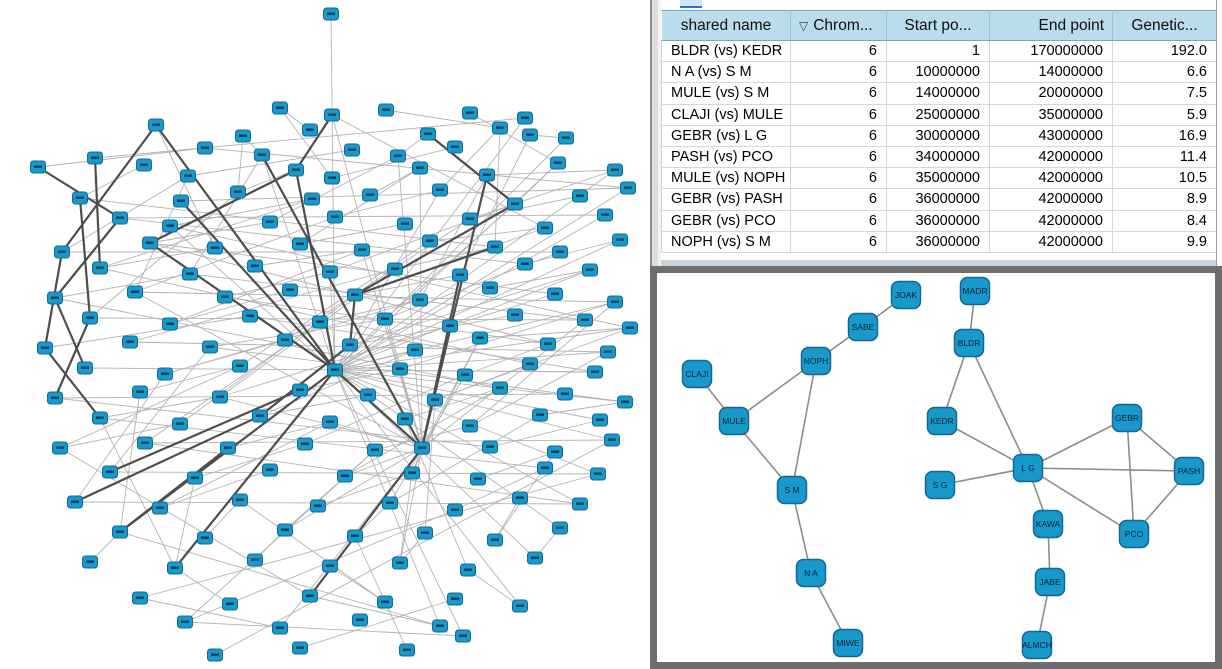 This screenshot has height=669, width=1222. I want to click on subnetwork-node-madr: MADR, so click(975, 291).